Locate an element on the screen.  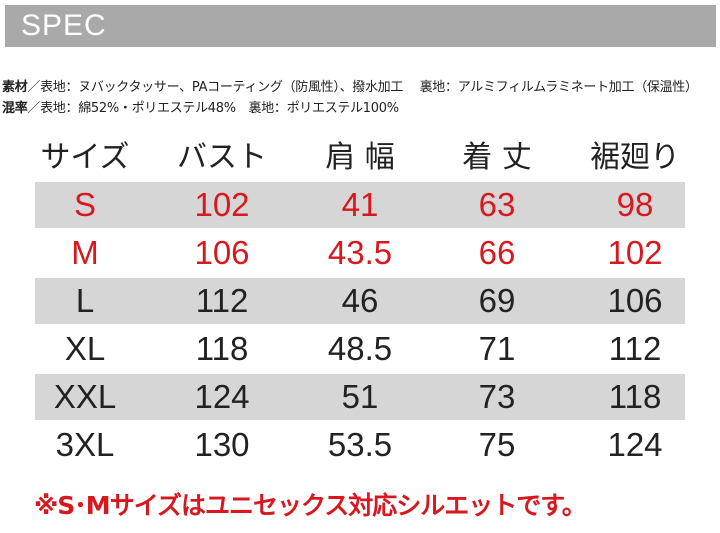
size-cell: S is located at coordinates (84, 204).